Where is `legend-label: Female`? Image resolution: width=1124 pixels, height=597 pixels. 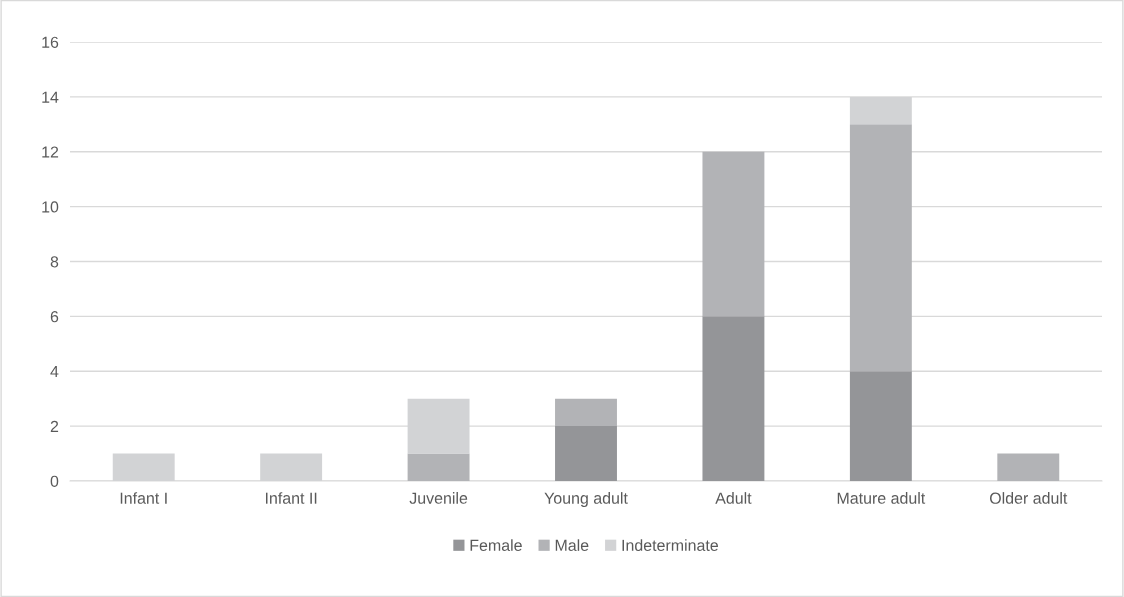
legend-label: Female is located at coordinates (496, 545).